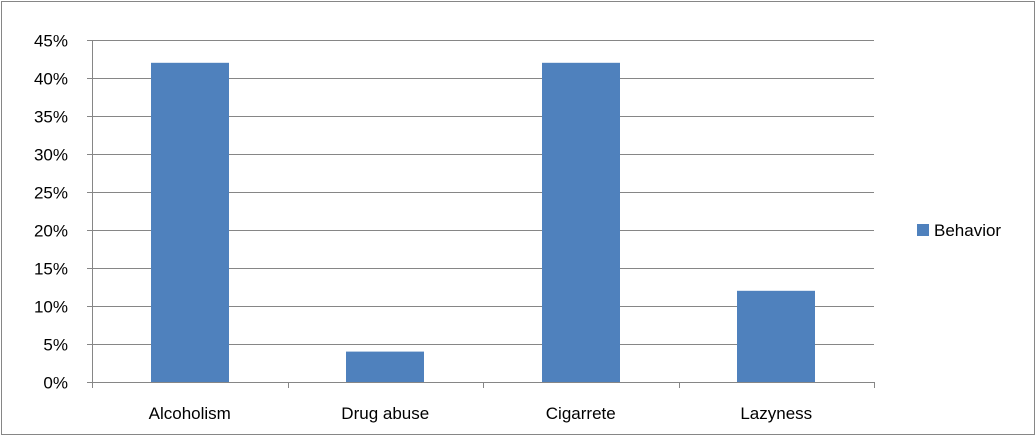  What do you see at coordinates (55, 383) in the screenshot?
I see `y-tick-label: 0%` at bounding box center [55, 383].